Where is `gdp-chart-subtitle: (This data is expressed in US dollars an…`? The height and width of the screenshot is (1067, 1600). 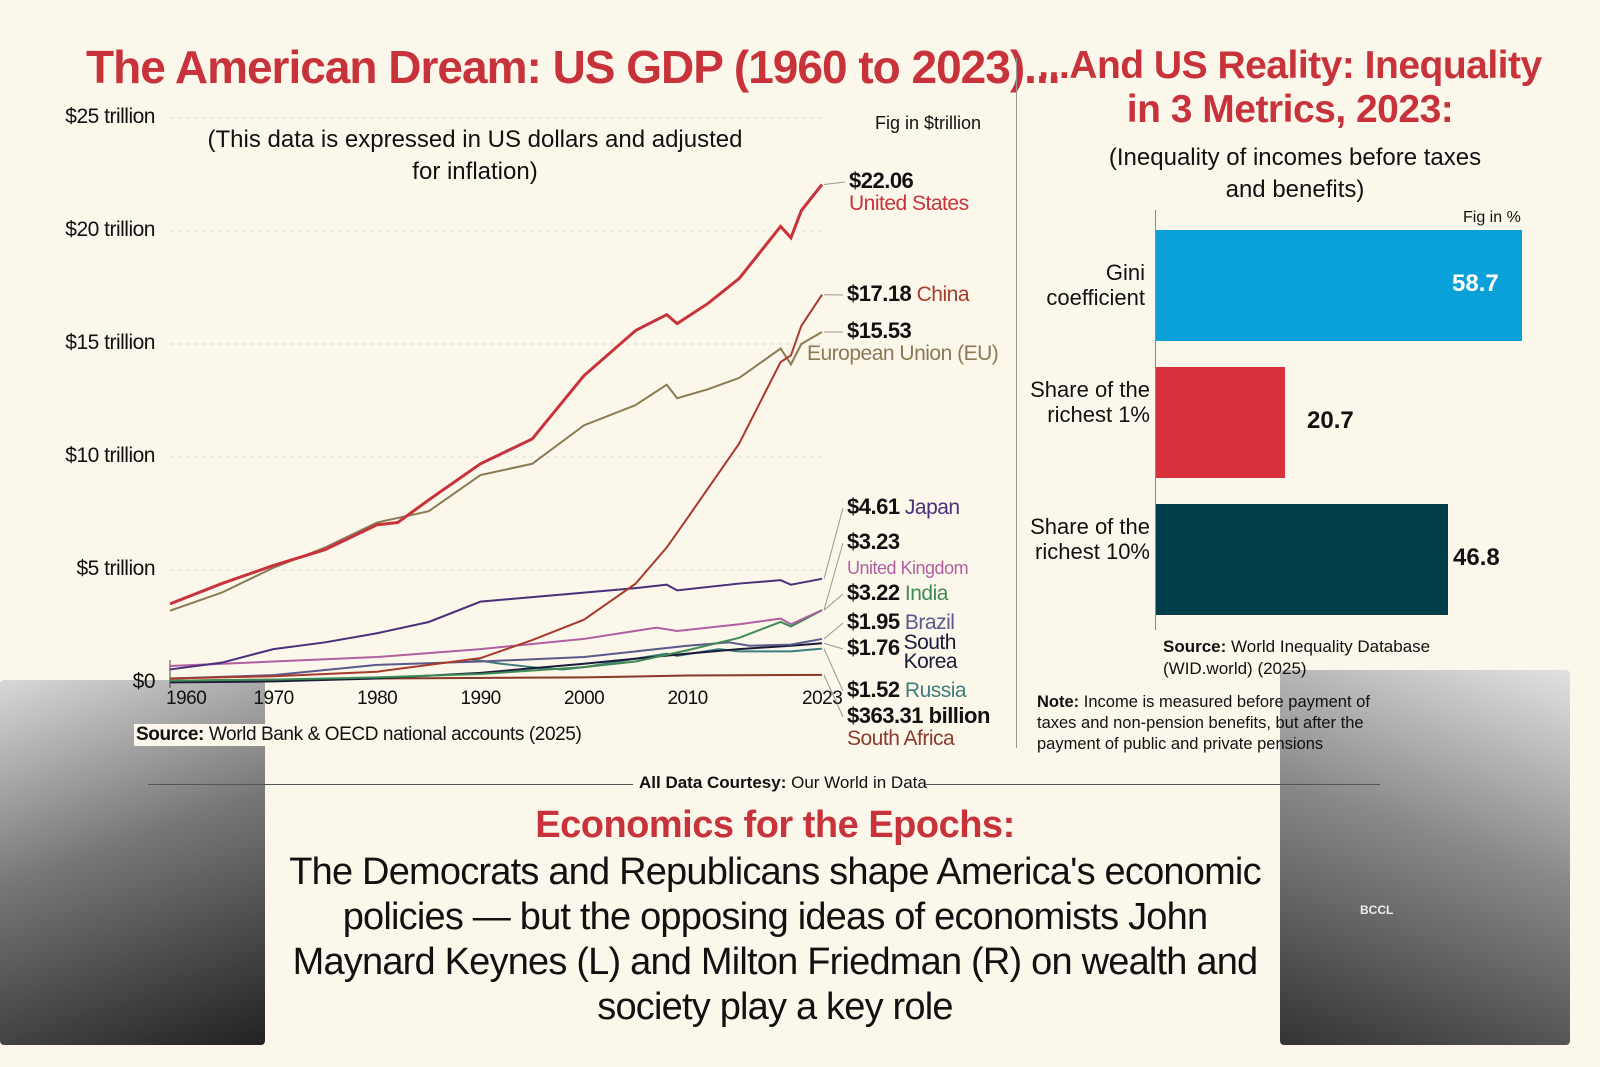
gdp-chart-subtitle: (This data is expressed in US dollars an… is located at coordinates (475, 156).